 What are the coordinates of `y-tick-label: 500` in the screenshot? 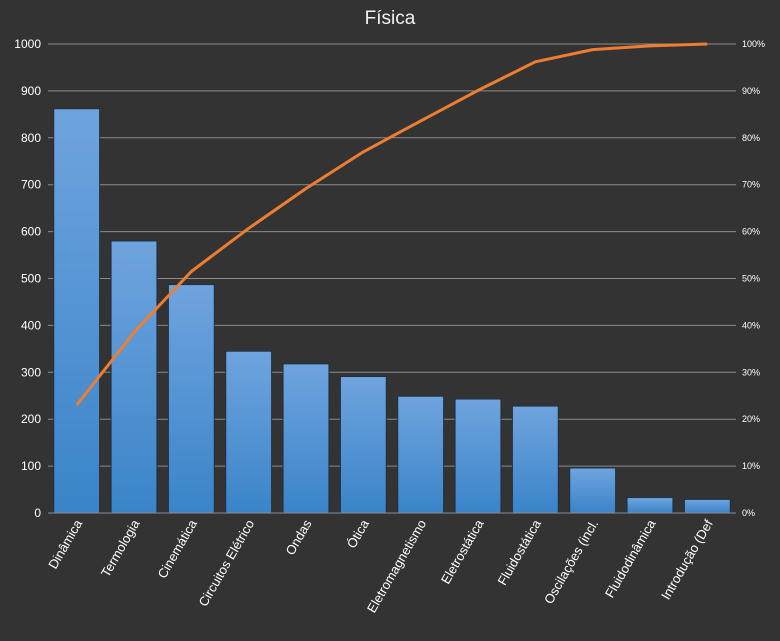 It's located at (31, 279).